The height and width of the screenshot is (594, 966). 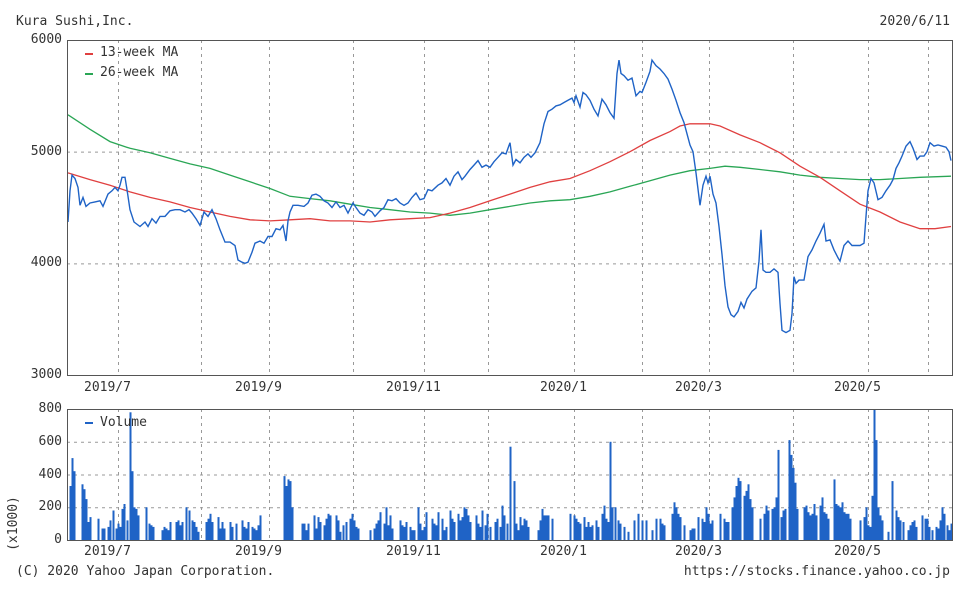 What do you see at coordinates (145, 571) in the screenshot?
I see `copyright: (C) 2020 Yahoo Japan Corporation.` at bounding box center [145, 571].